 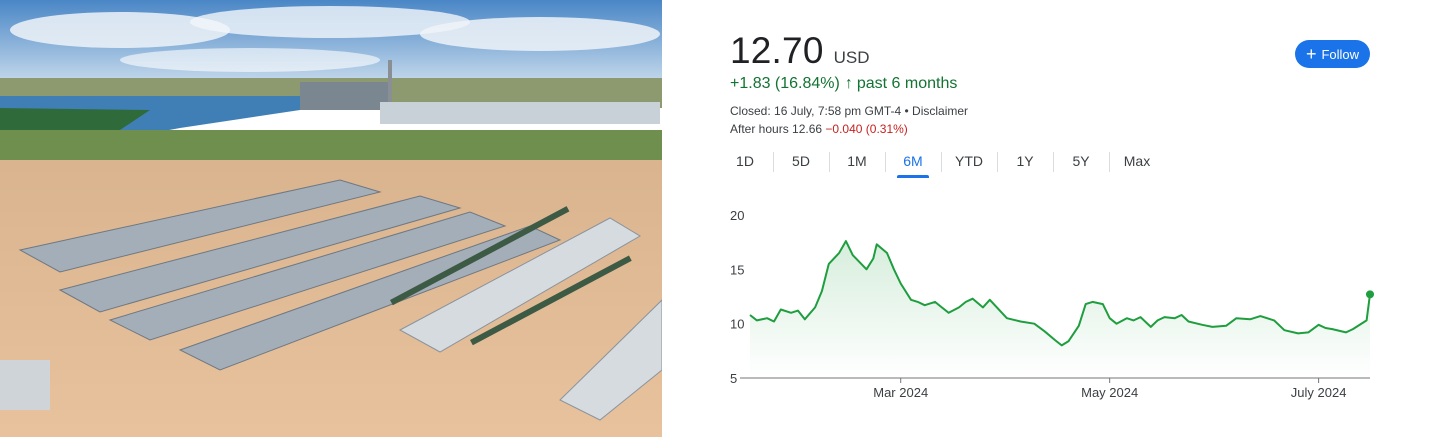 I want to click on after-hours-info: After hours 12.66 −0.040 (0.31%), so click(x=819, y=129).